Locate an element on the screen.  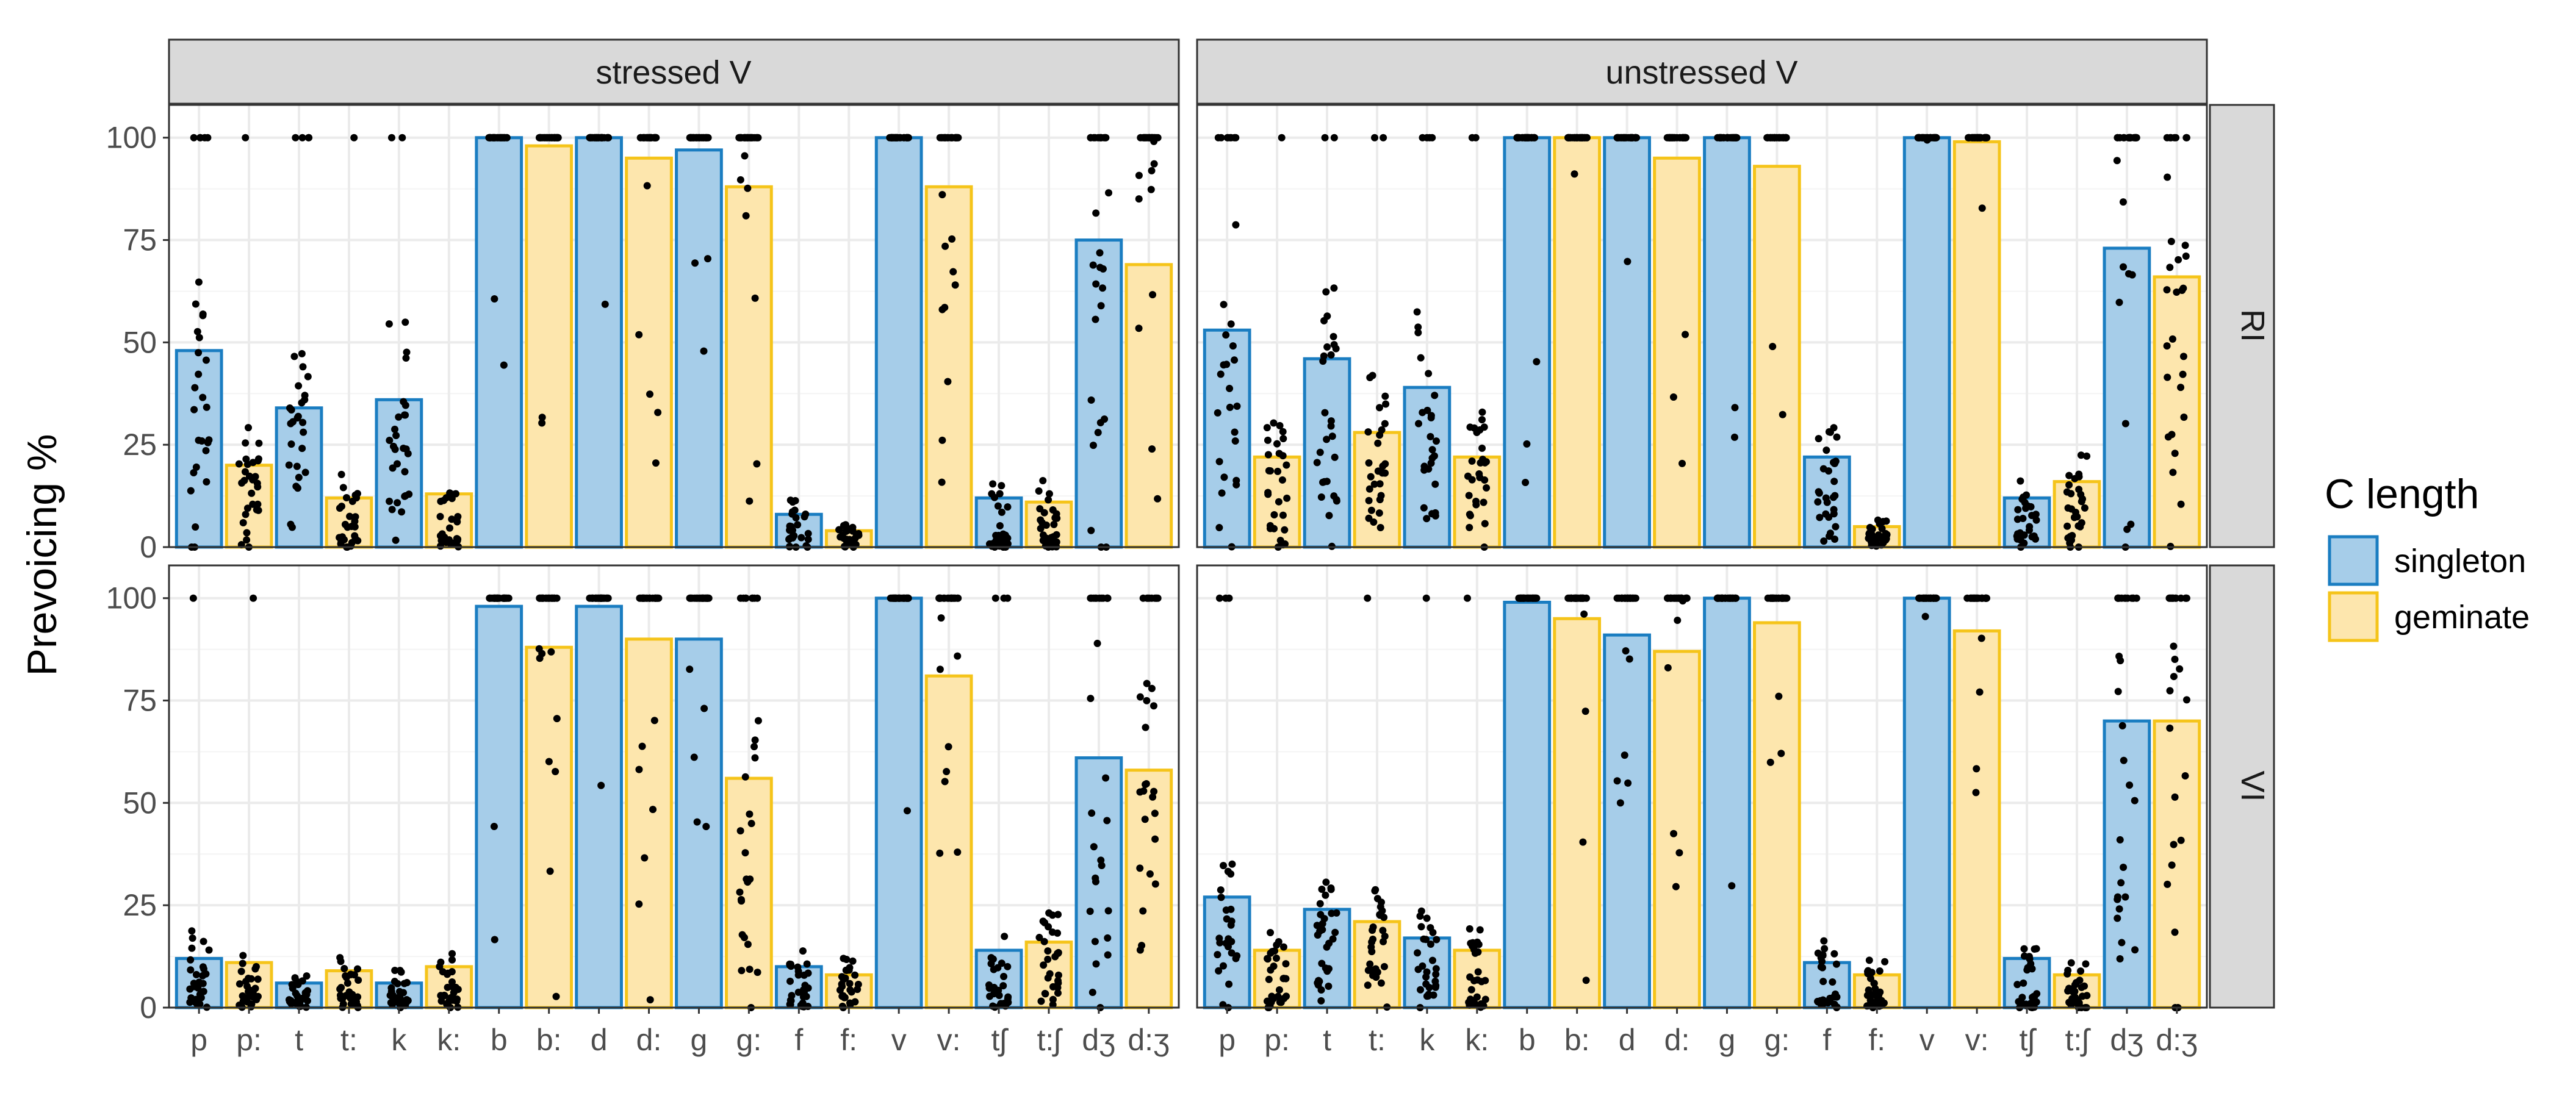
bar-d-unstressed-V-VI is located at coordinates (1627, 821).